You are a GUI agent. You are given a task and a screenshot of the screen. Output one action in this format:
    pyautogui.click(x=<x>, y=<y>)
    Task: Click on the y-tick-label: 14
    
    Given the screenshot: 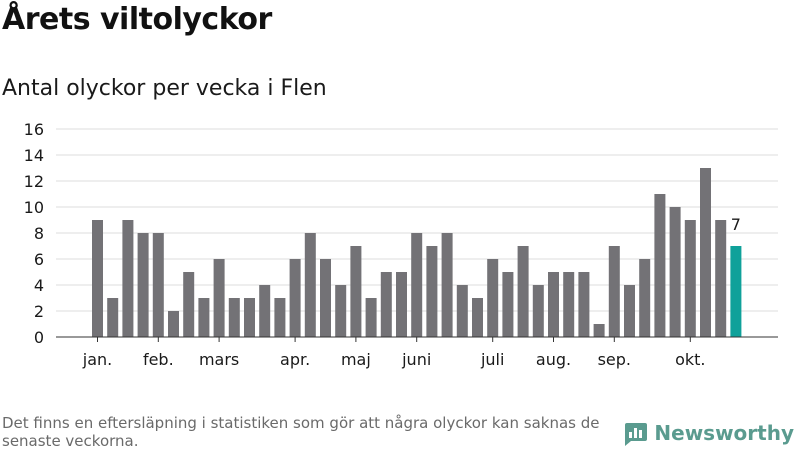 What is the action you would take?
    pyautogui.click(x=34, y=155)
    